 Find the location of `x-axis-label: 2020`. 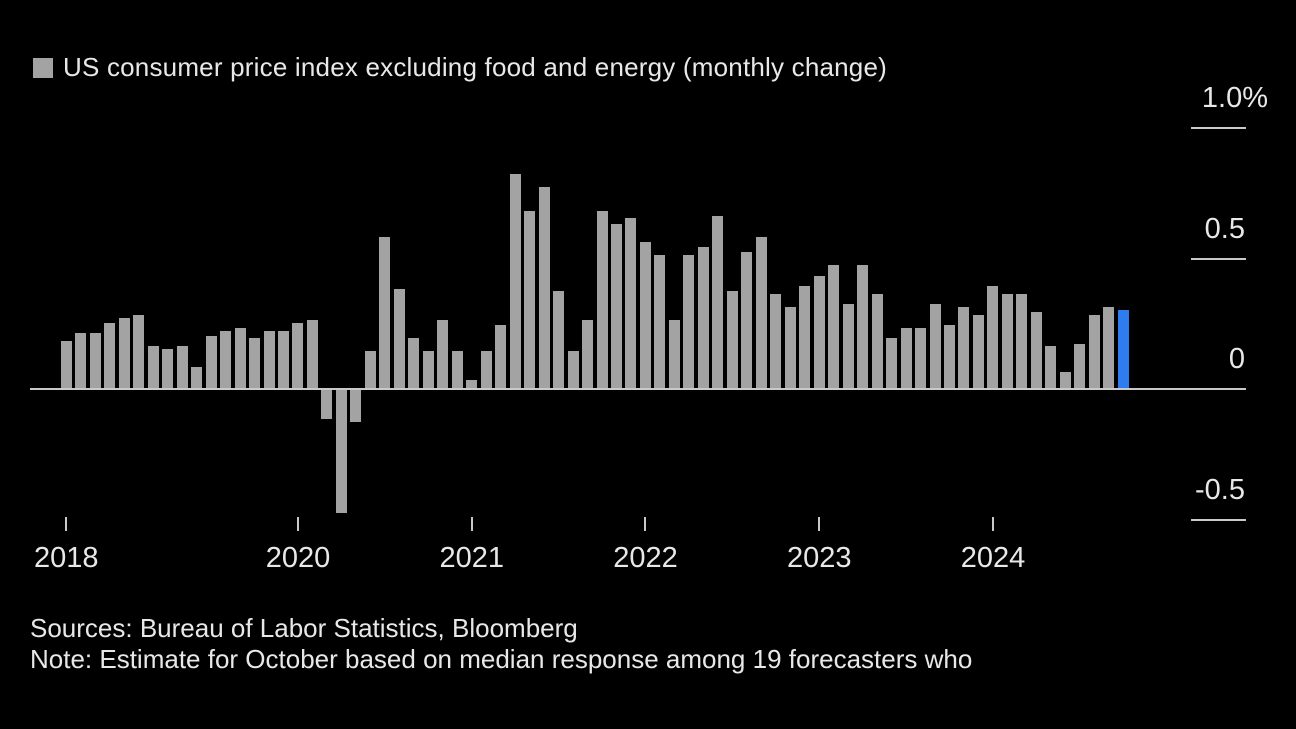

x-axis-label: 2020 is located at coordinates (298, 558).